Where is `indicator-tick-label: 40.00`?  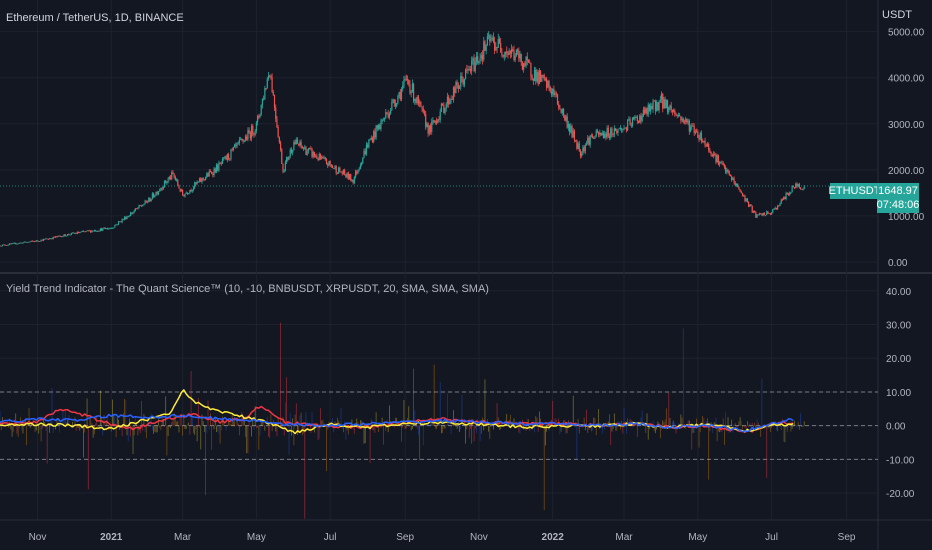 indicator-tick-label: 40.00 is located at coordinates (898, 292).